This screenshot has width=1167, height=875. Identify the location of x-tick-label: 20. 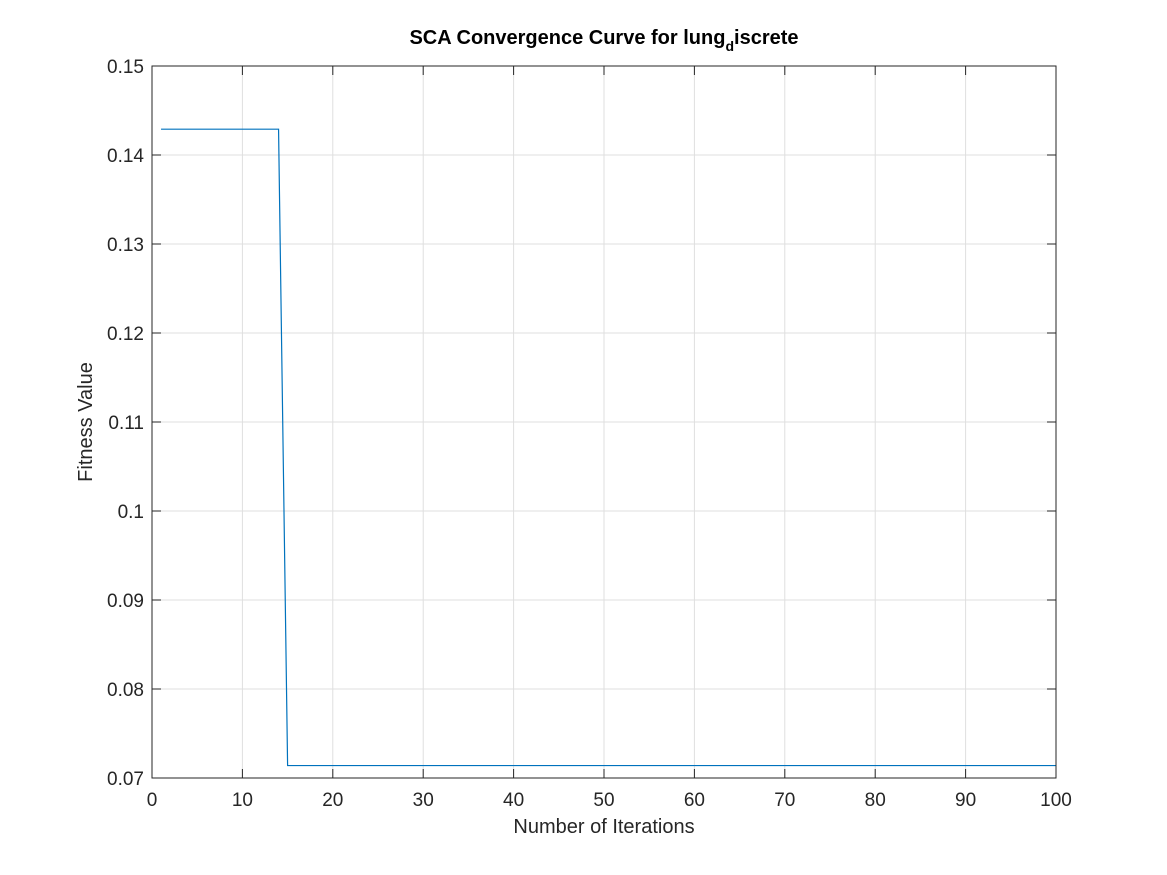
(332, 800).